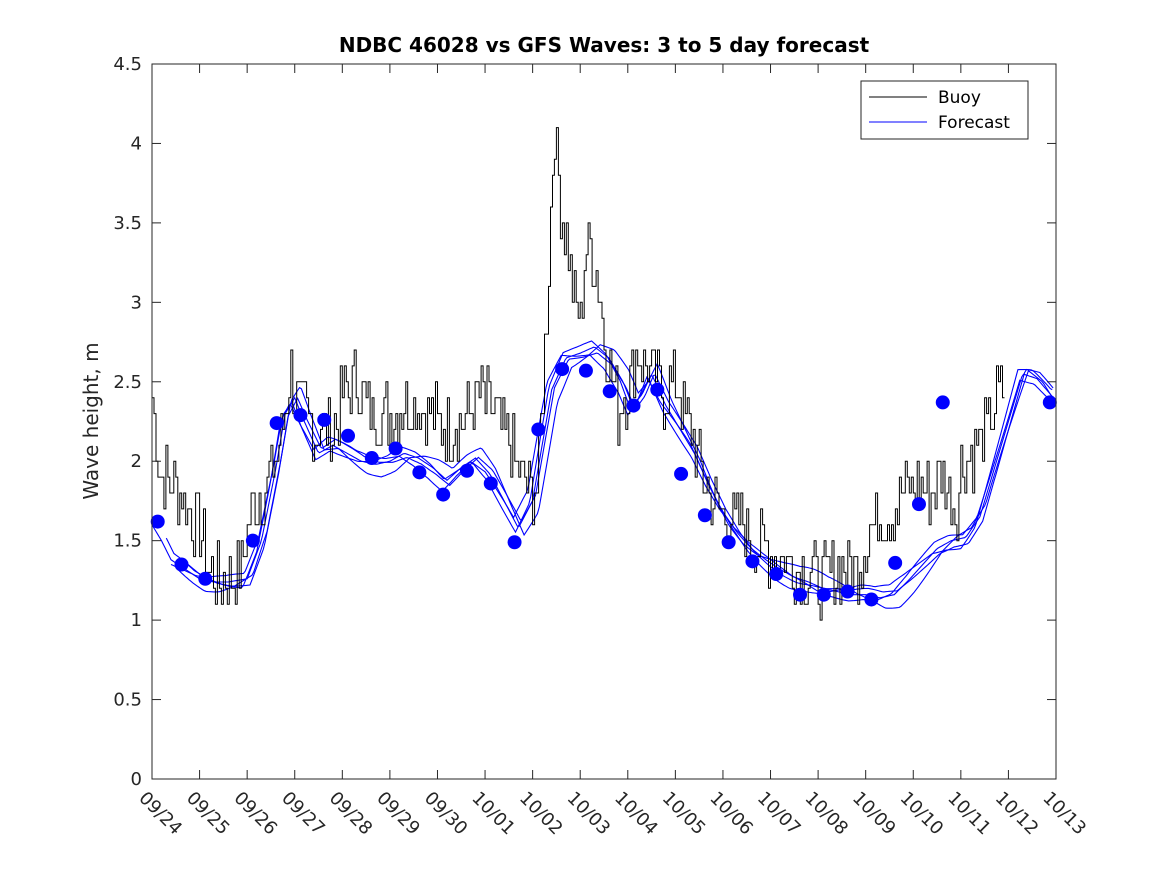  What do you see at coordinates (127, 382) in the screenshot?
I see `y-tick-label: 2.5` at bounding box center [127, 382].